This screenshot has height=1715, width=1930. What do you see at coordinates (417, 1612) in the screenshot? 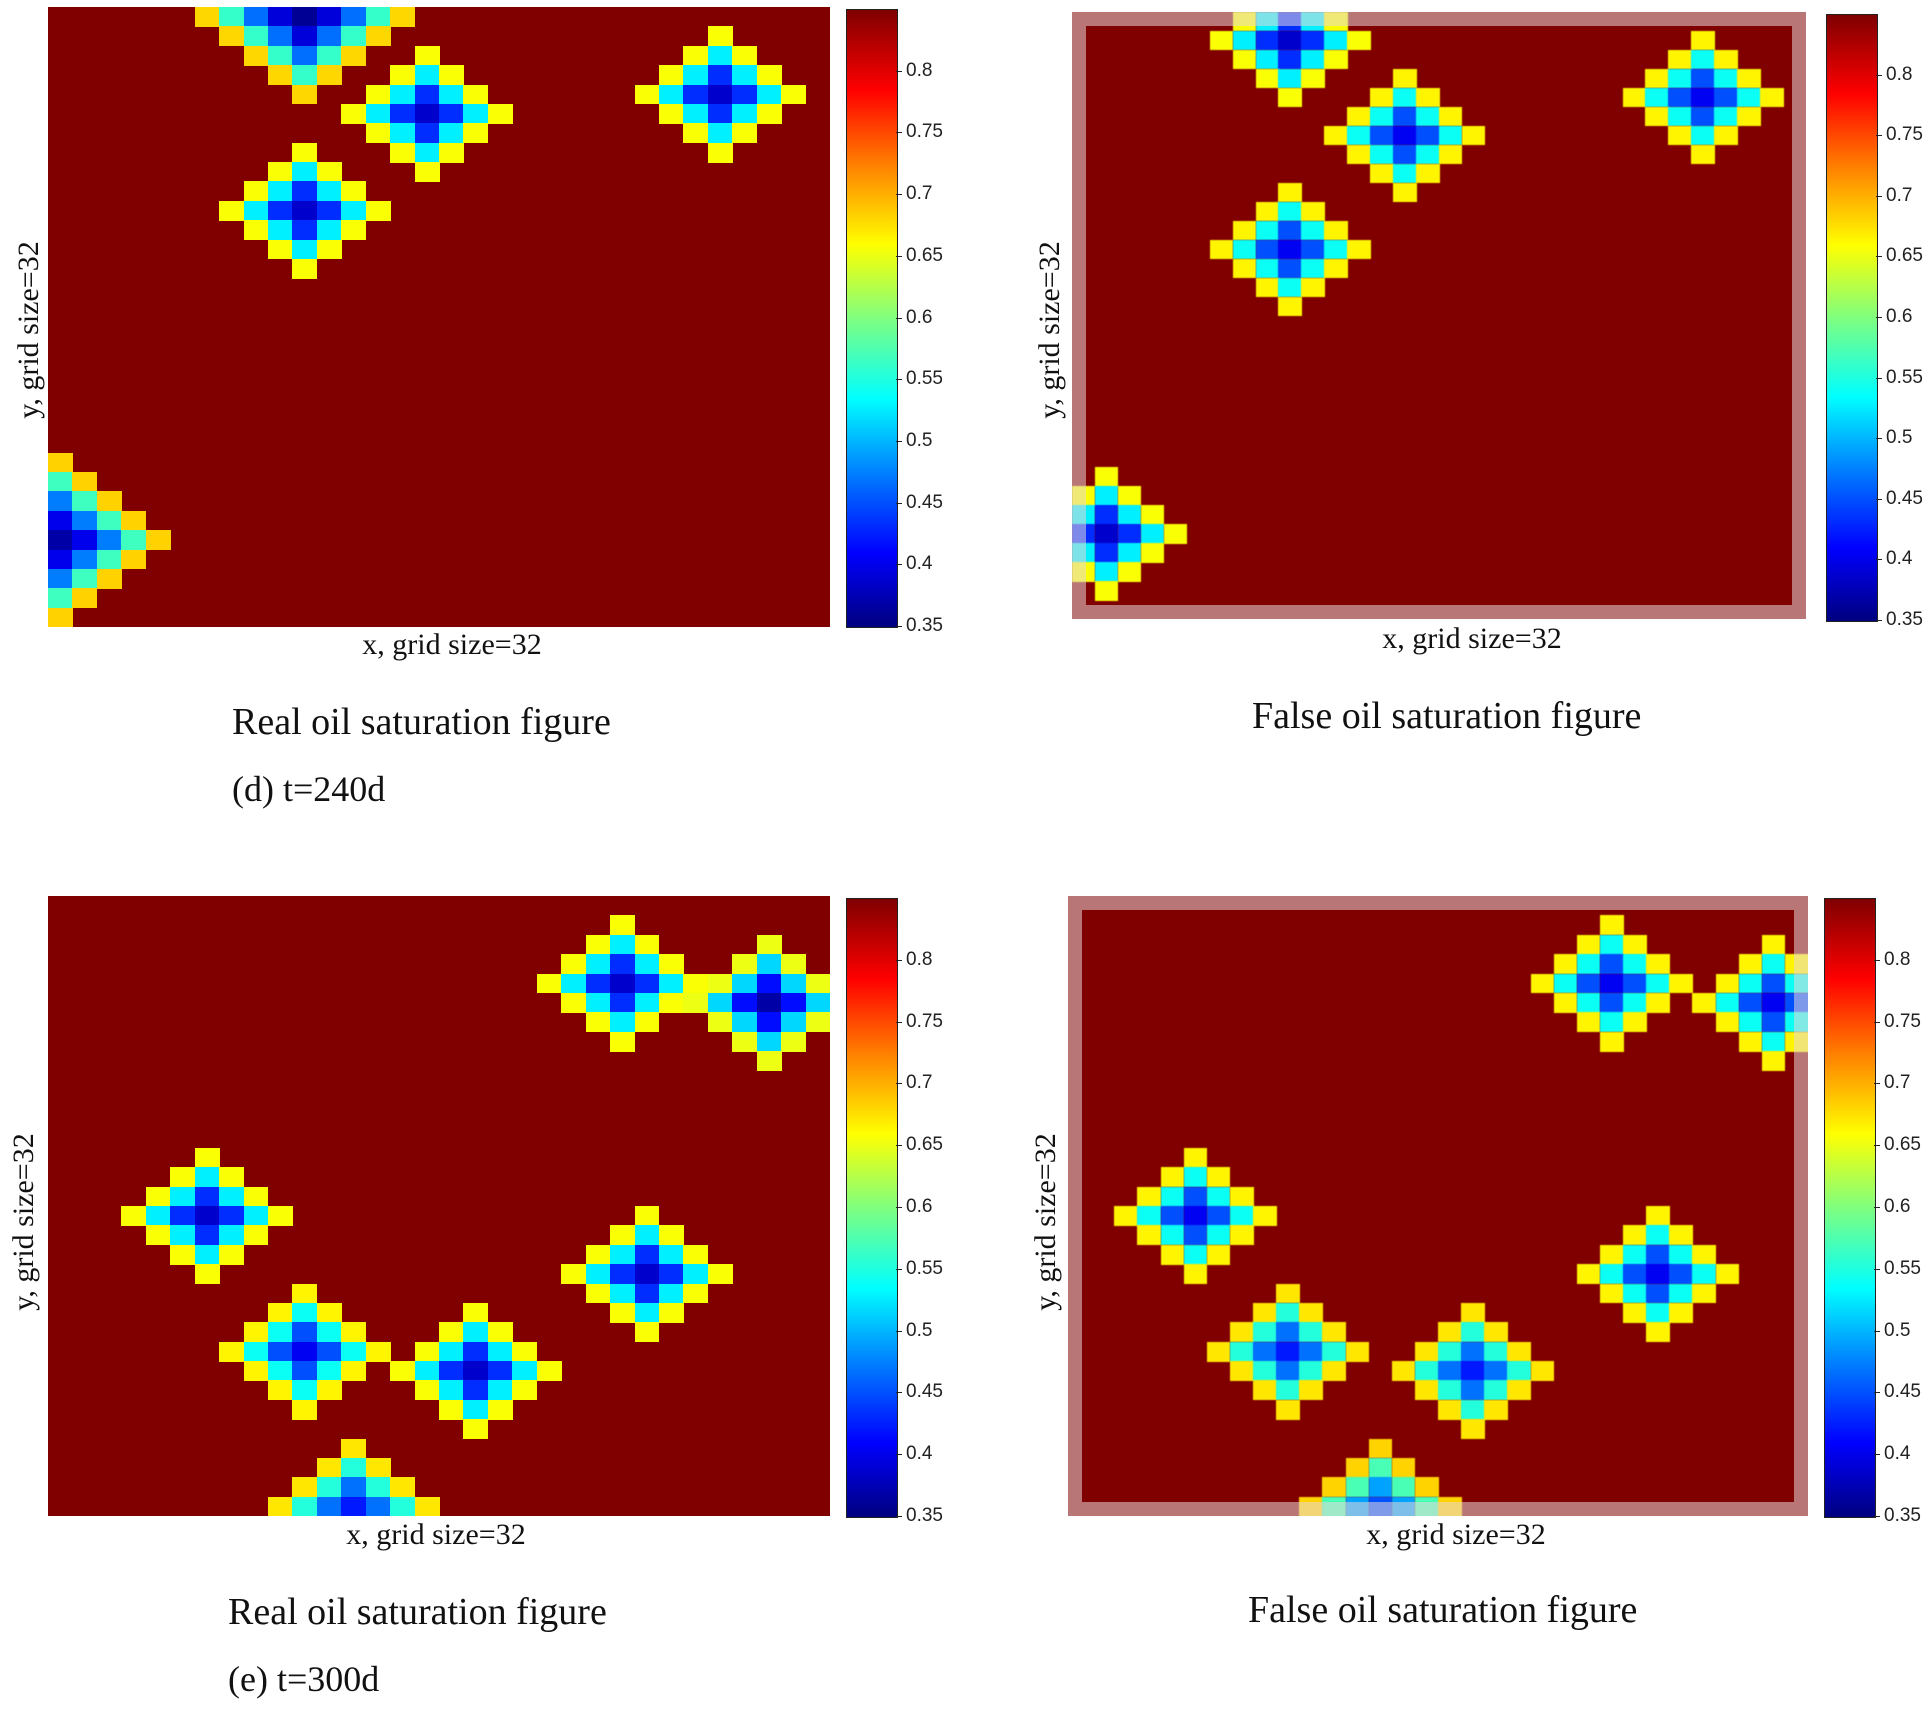
I see `figure-caption: Real oil saturation figure` at bounding box center [417, 1612].